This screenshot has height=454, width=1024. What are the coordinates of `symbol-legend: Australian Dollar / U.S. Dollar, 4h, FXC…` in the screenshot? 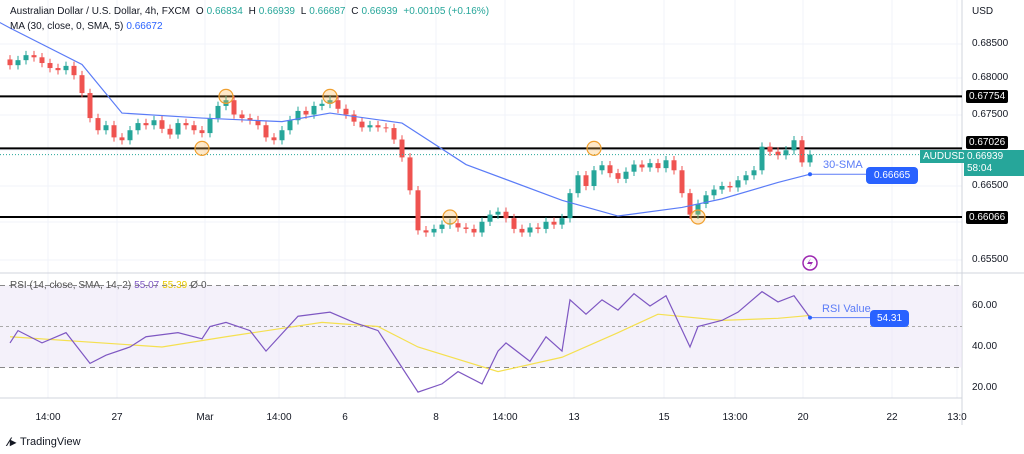 It's located at (250, 11).